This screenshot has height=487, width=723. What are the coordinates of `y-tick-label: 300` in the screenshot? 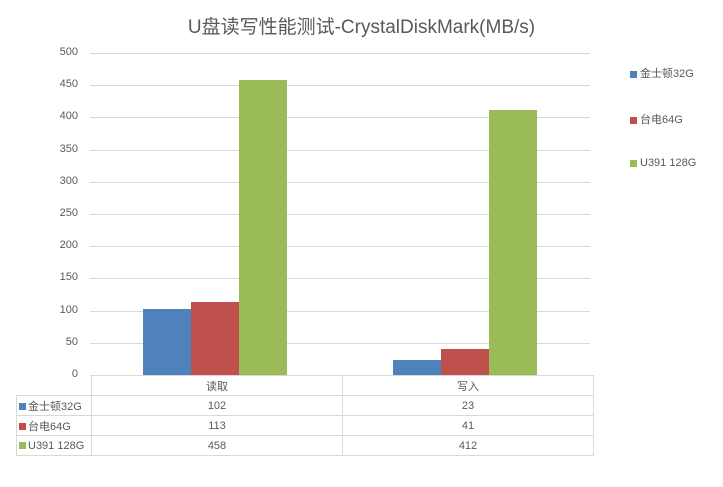 It's located at (68, 180).